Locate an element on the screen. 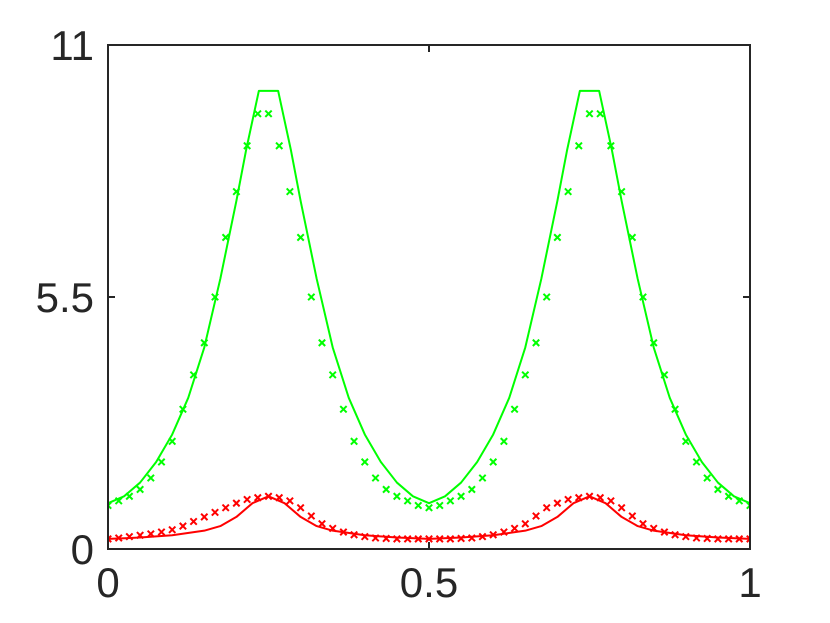 This screenshot has height=623, width=830. y-tick-label: 11 is located at coordinates (72, 45).